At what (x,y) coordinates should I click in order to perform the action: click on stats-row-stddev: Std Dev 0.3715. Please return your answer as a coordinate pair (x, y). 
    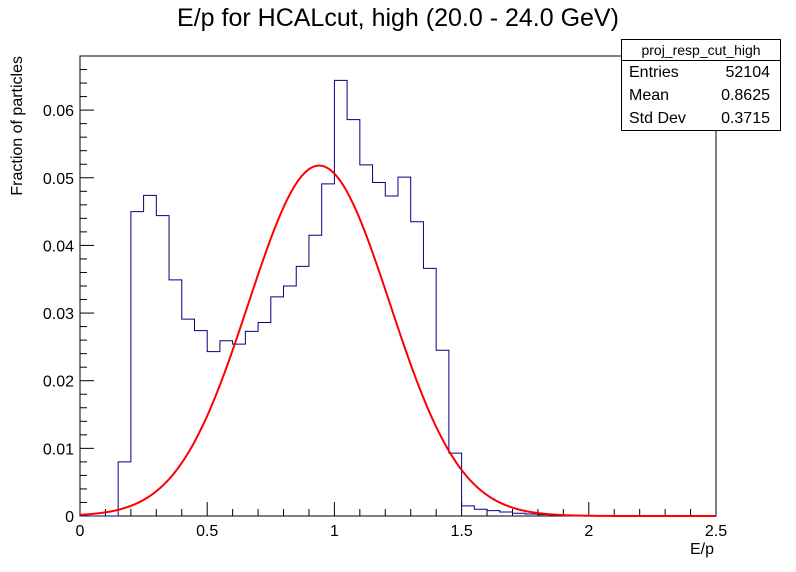
    Looking at the image, I should click on (701, 118).